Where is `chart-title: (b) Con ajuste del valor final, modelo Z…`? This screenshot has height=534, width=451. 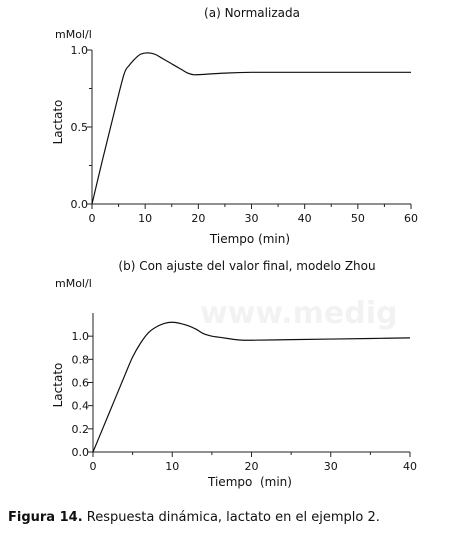 chart-title: (b) Con ajuste del valor final, modelo Z… is located at coordinates (246, 266).